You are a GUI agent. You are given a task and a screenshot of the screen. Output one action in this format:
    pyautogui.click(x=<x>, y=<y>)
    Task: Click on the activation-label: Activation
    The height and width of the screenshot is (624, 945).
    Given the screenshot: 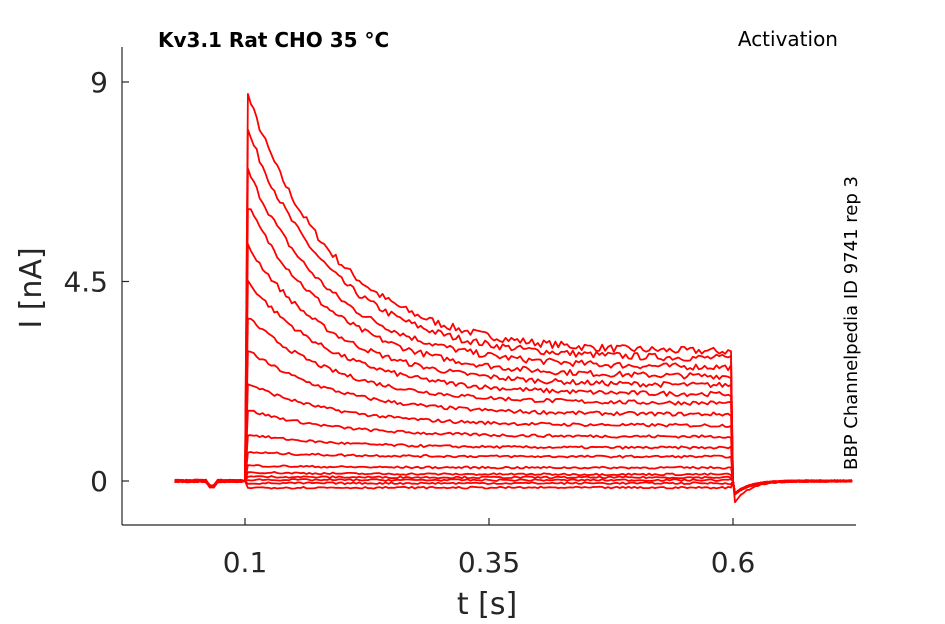 What is the action you would take?
    pyautogui.click(x=788, y=39)
    